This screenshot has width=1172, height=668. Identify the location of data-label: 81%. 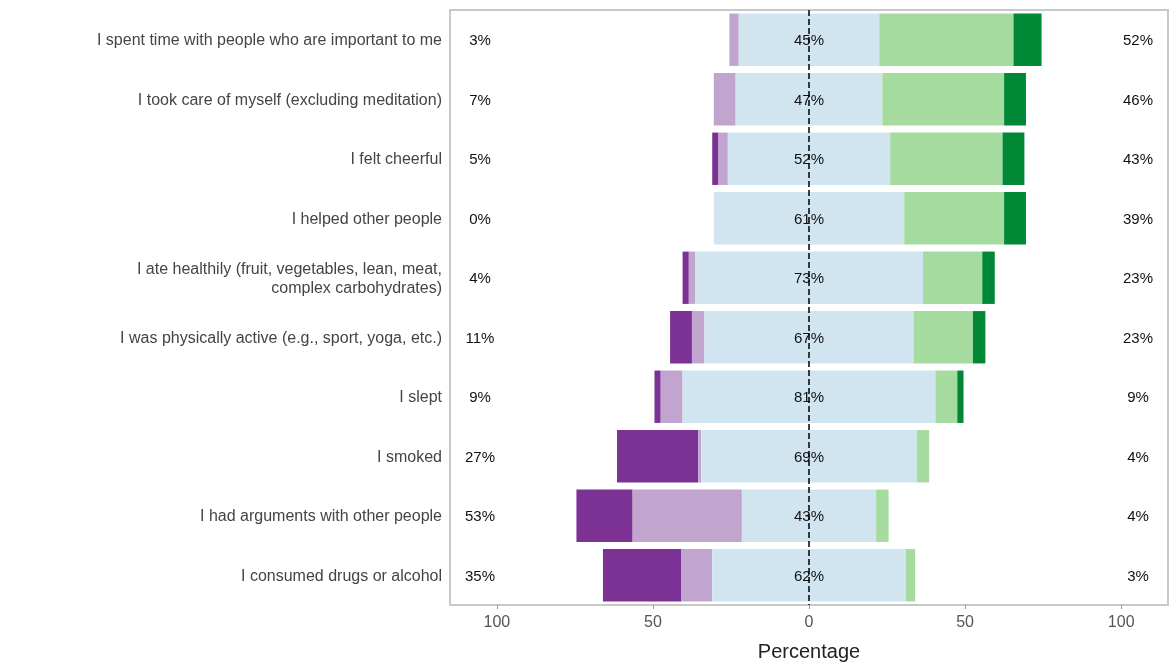
(809, 397).